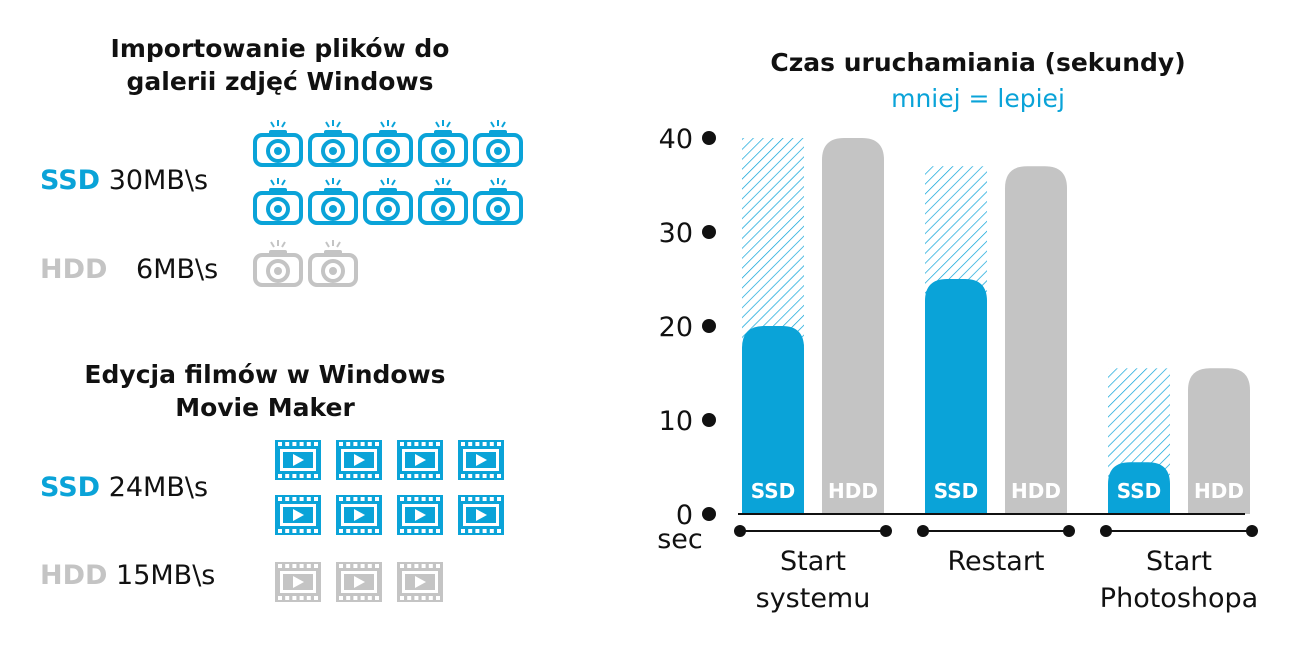 Image resolution: width=1300 pixels, height=650 pixels. Describe the element at coordinates (177, 269) in the screenshot. I see `import-hdd-speed: 6MB\s` at that location.